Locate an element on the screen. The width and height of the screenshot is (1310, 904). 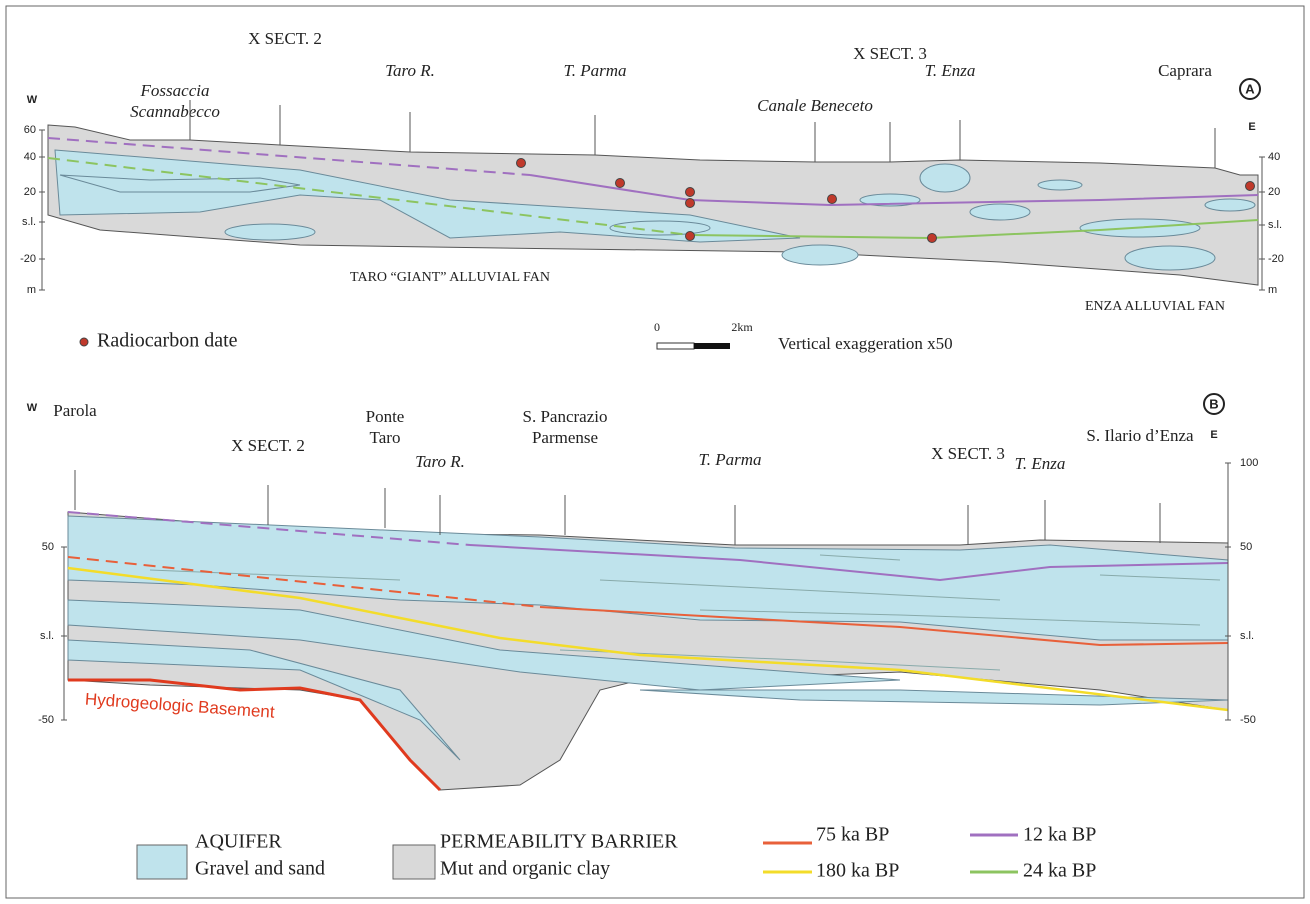
place-label: Canale Beneceto is located at coordinates (815, 105).